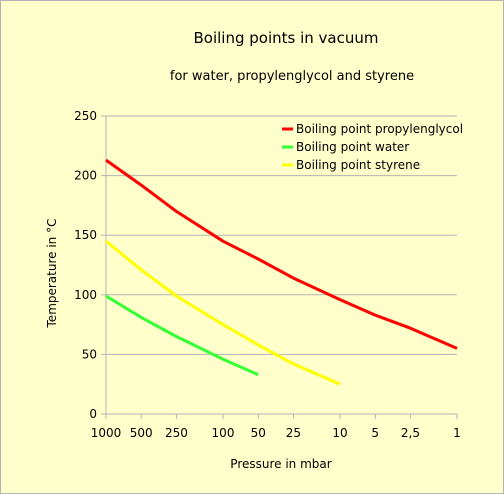  I want to click on x-tick-labels: 1000 500 250 100 50 25 10 5 2,5 1, so click(276, 433).